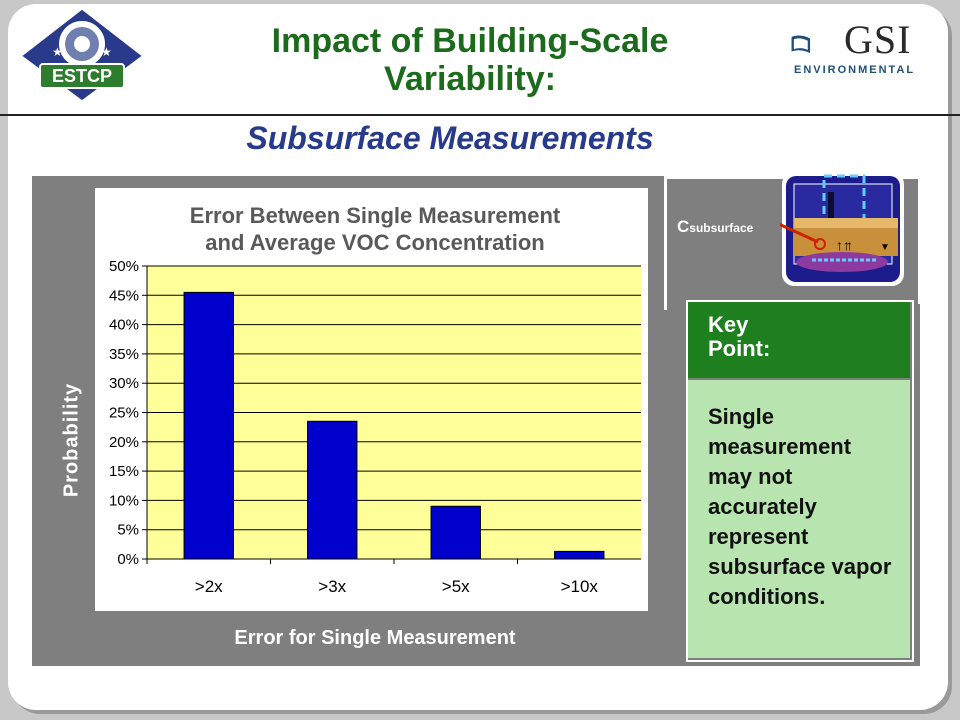 This screenshot has height=720, width=960. What do you see at coordinates (209, 586) in the screenshot?
I see `x-tick-label: >2x` at bounding box center [209, 586].